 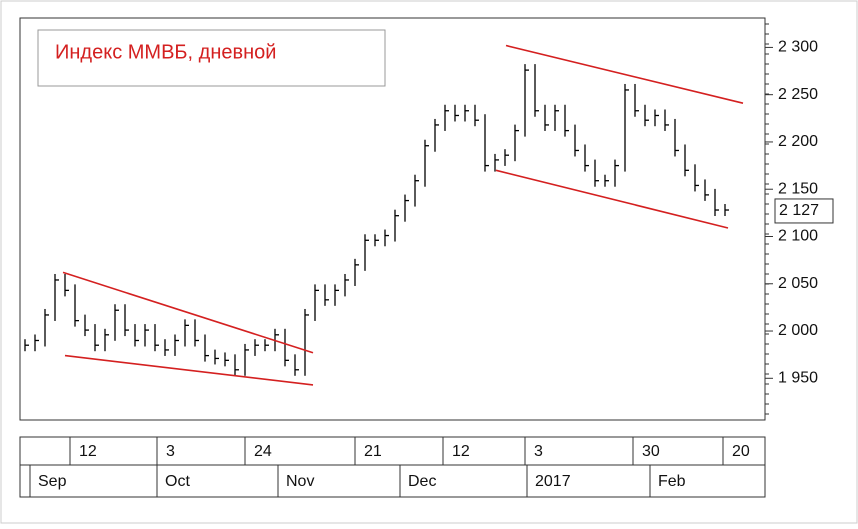 I want to click on title-box, so click(x=211, y=58).